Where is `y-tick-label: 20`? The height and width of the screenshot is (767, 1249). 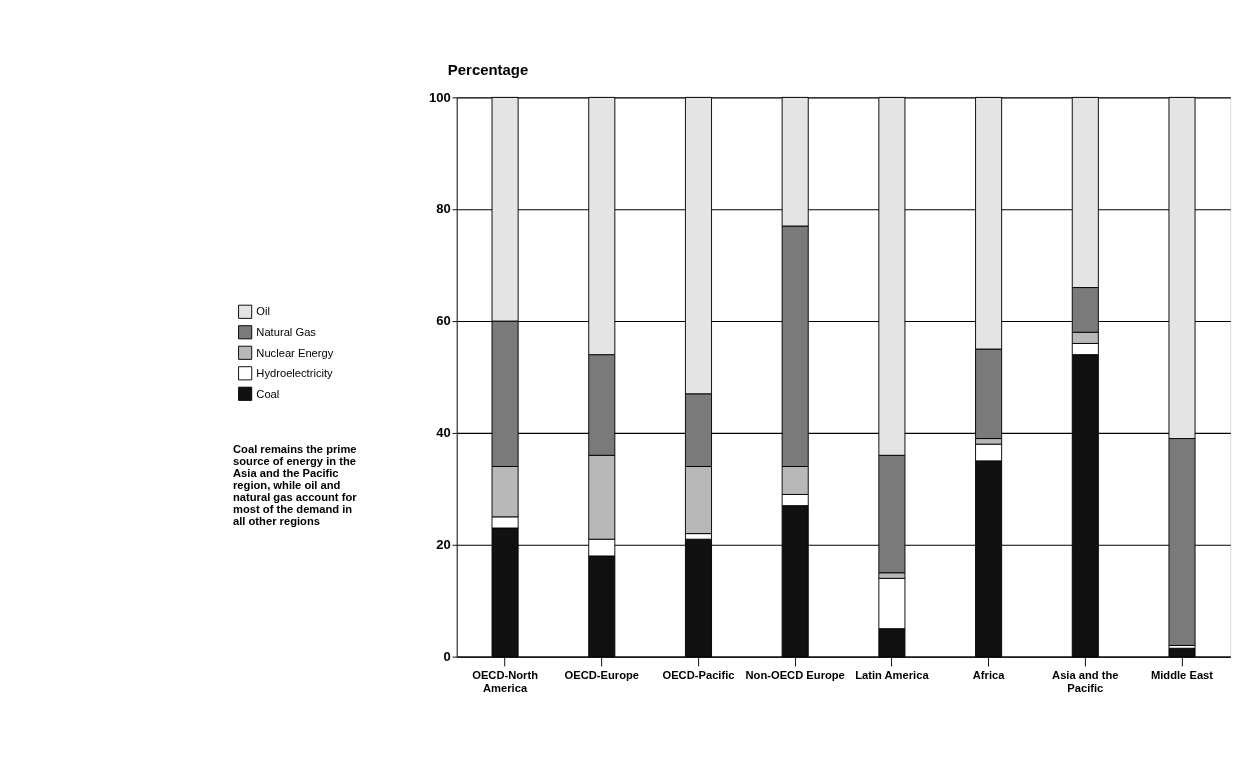 y-tick-label: 20 is located at coordinates (443, 544).